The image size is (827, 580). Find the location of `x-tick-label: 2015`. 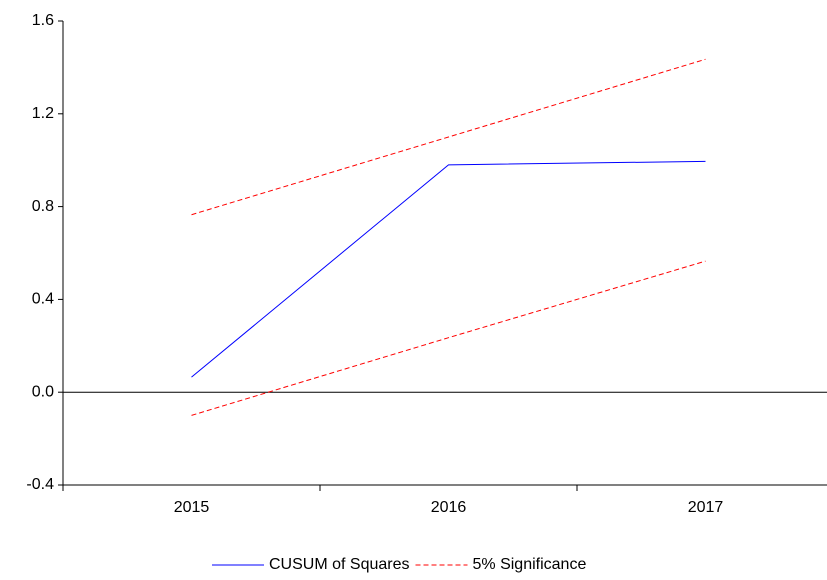

x-tick-label: 2015 is located at coordinates (192, 507).